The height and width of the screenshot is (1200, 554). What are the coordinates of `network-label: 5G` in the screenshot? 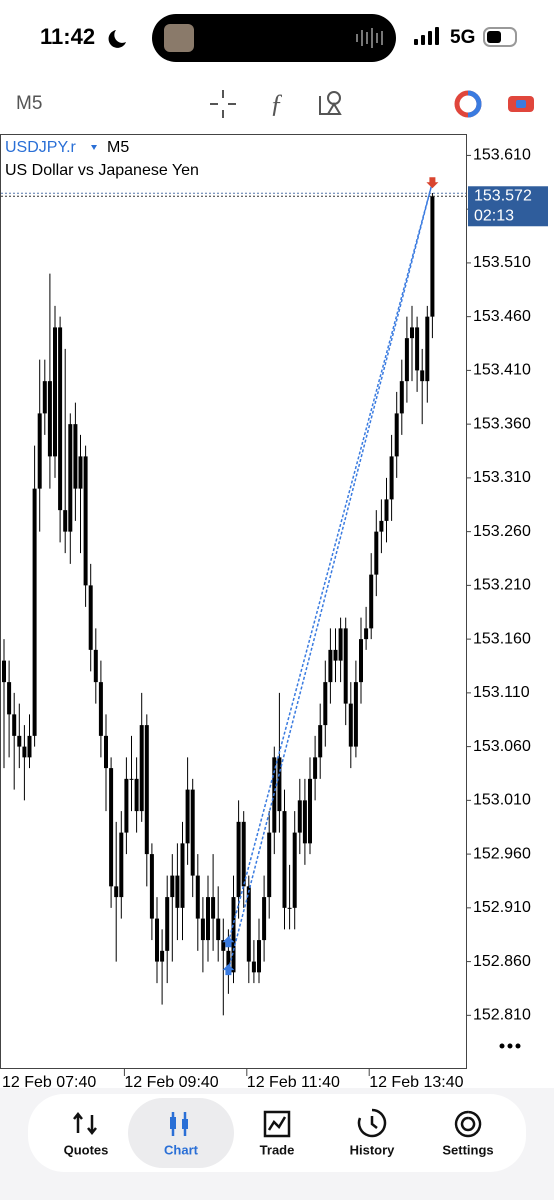 It's located at (462, 37).